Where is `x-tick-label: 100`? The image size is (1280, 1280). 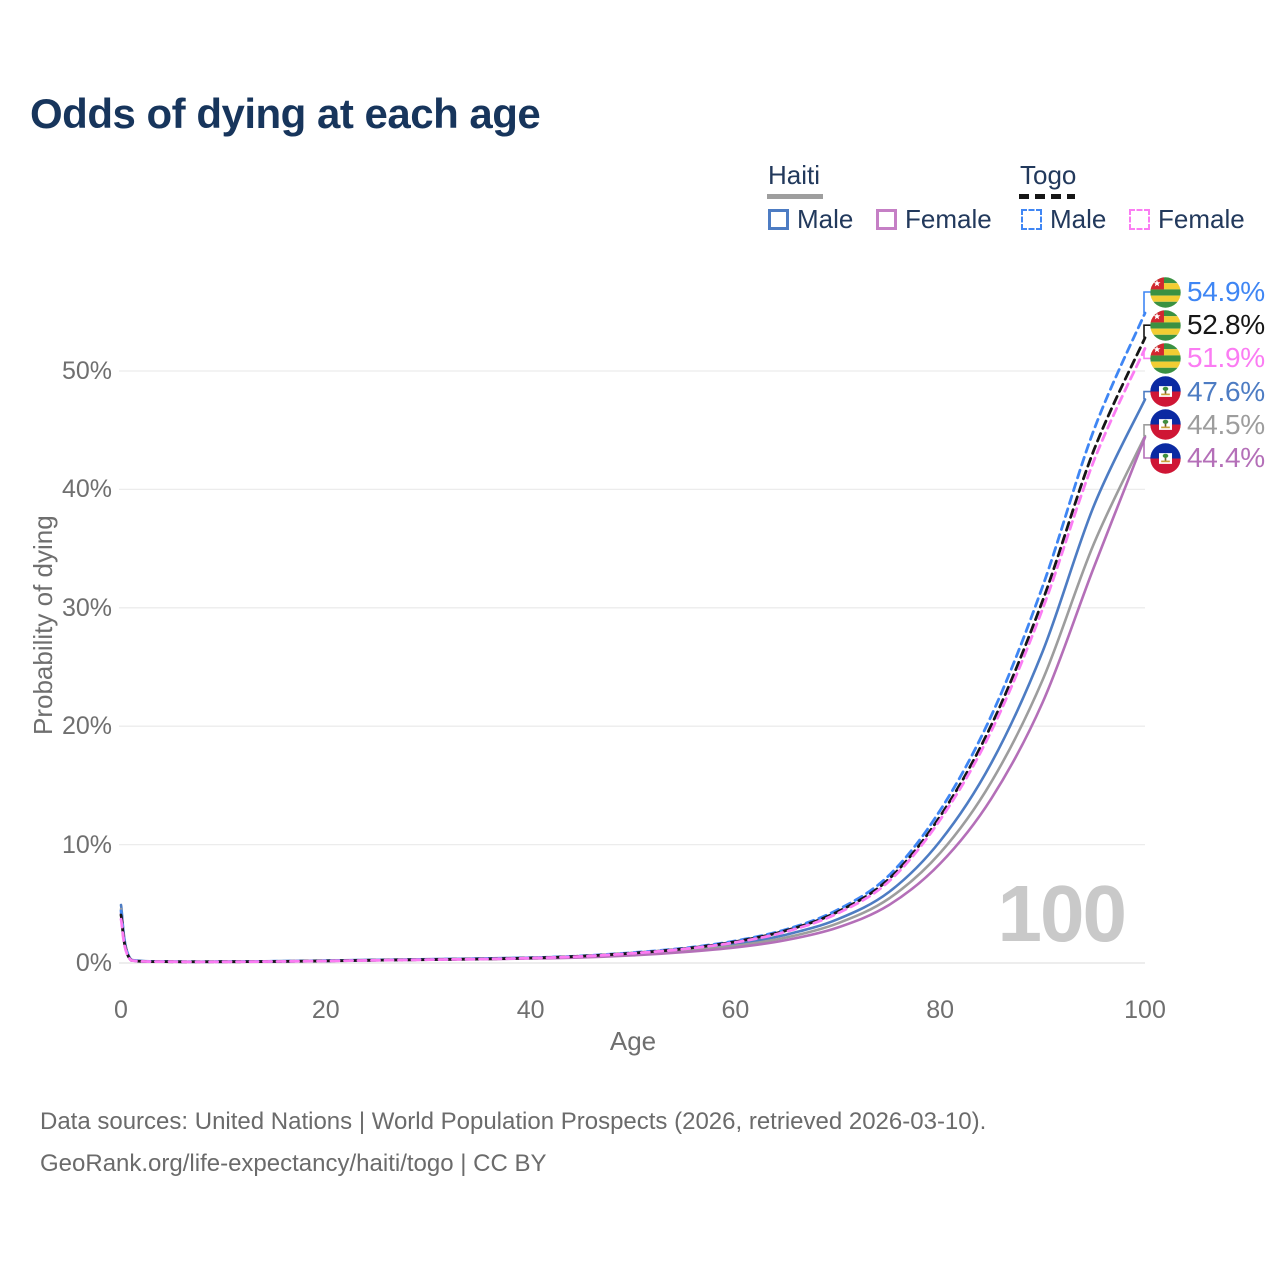
x-tick-label: 100 is located at coordinates (1145, 1010).